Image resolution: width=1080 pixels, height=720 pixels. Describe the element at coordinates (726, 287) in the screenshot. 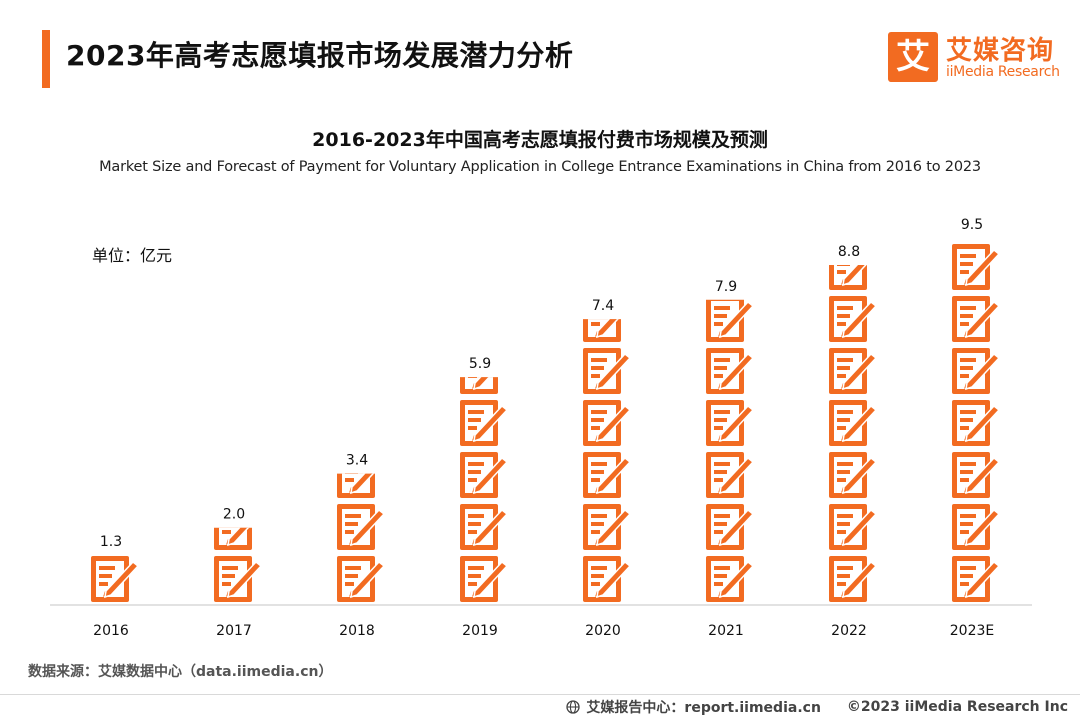

I see `value-label-2021: 7.9` at that location.